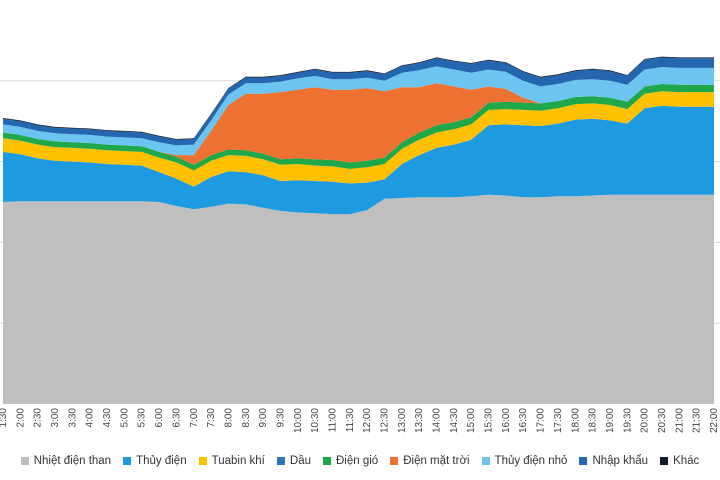 This screenshot has height=480, width=720. What do you see at coordinates (124, 418) in the screenshot?
I see `x-tick-label: 5:00` at bounding box center [124, 418].